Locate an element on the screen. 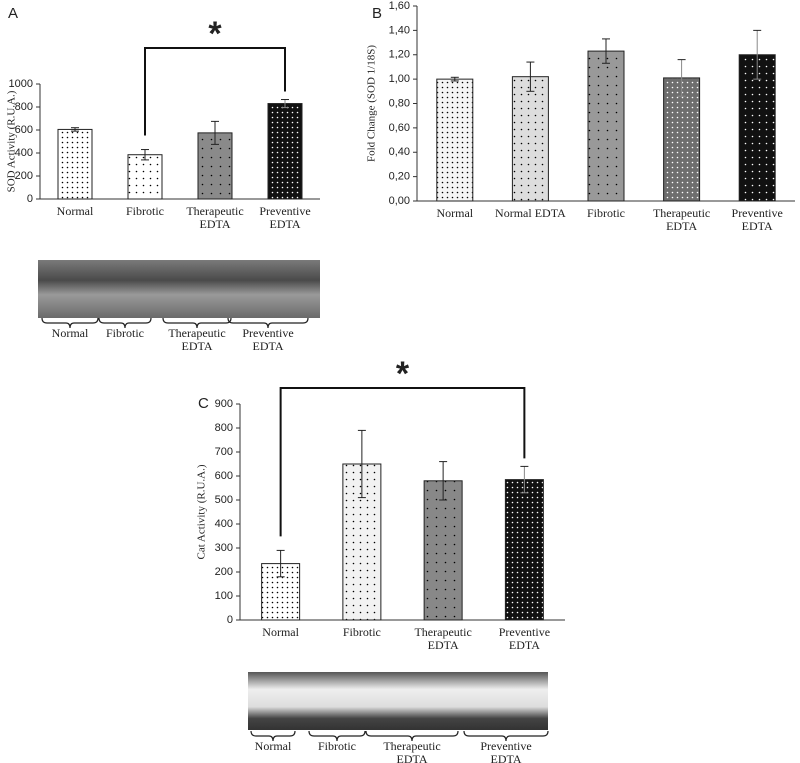 Image resolution: width=800 pixels, height=763 pixels. y-tick-label: 100 is located at coordinates (224, 596).